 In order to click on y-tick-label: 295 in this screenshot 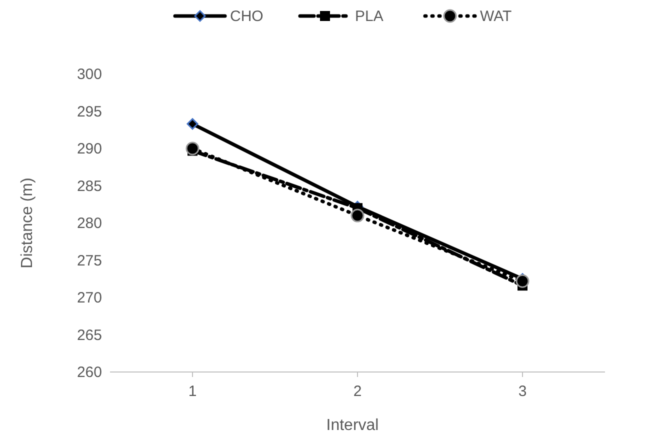, I will do `click(89, 111)`.